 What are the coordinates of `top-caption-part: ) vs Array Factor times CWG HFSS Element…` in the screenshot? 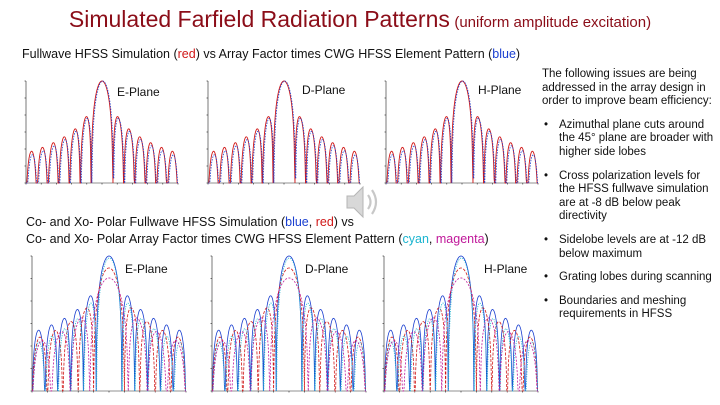 It's located at (344, 54).